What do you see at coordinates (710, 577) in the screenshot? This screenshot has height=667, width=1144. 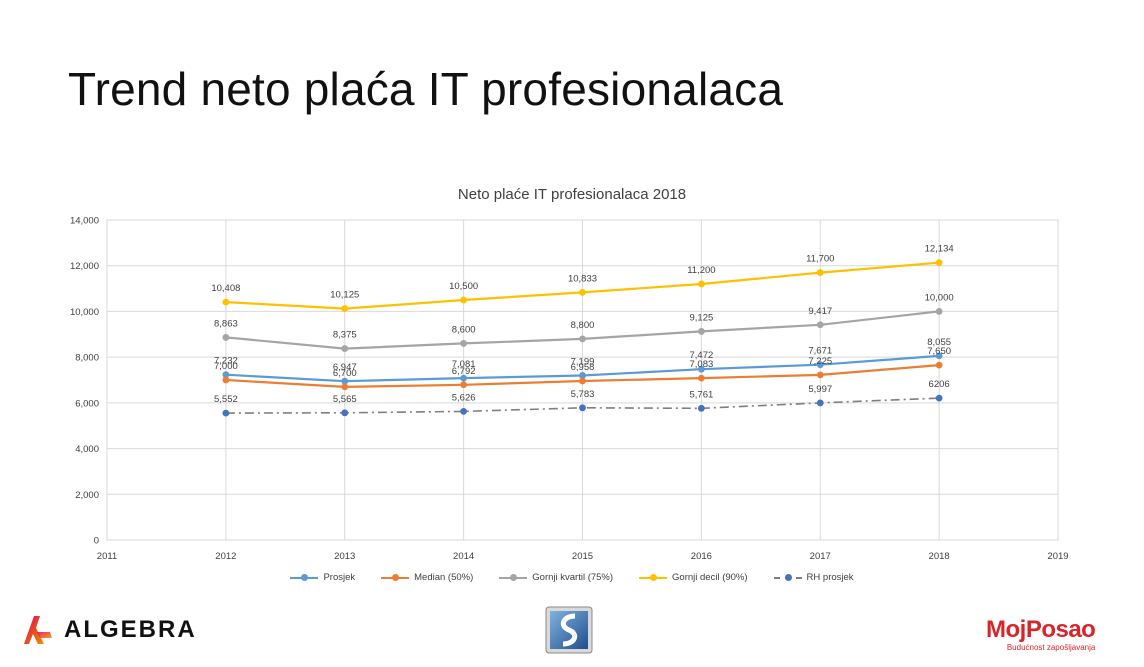 I see `legend-label: Gornji decil (90%)` at bounding box center [710, 577].